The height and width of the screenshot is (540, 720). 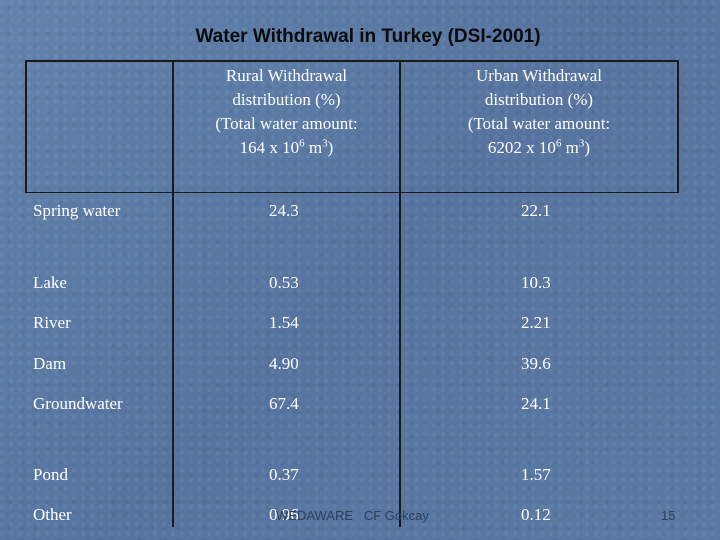 I want to click on footer-text: WEDAWARE CF Gokcay, so click(x=352, y=515).